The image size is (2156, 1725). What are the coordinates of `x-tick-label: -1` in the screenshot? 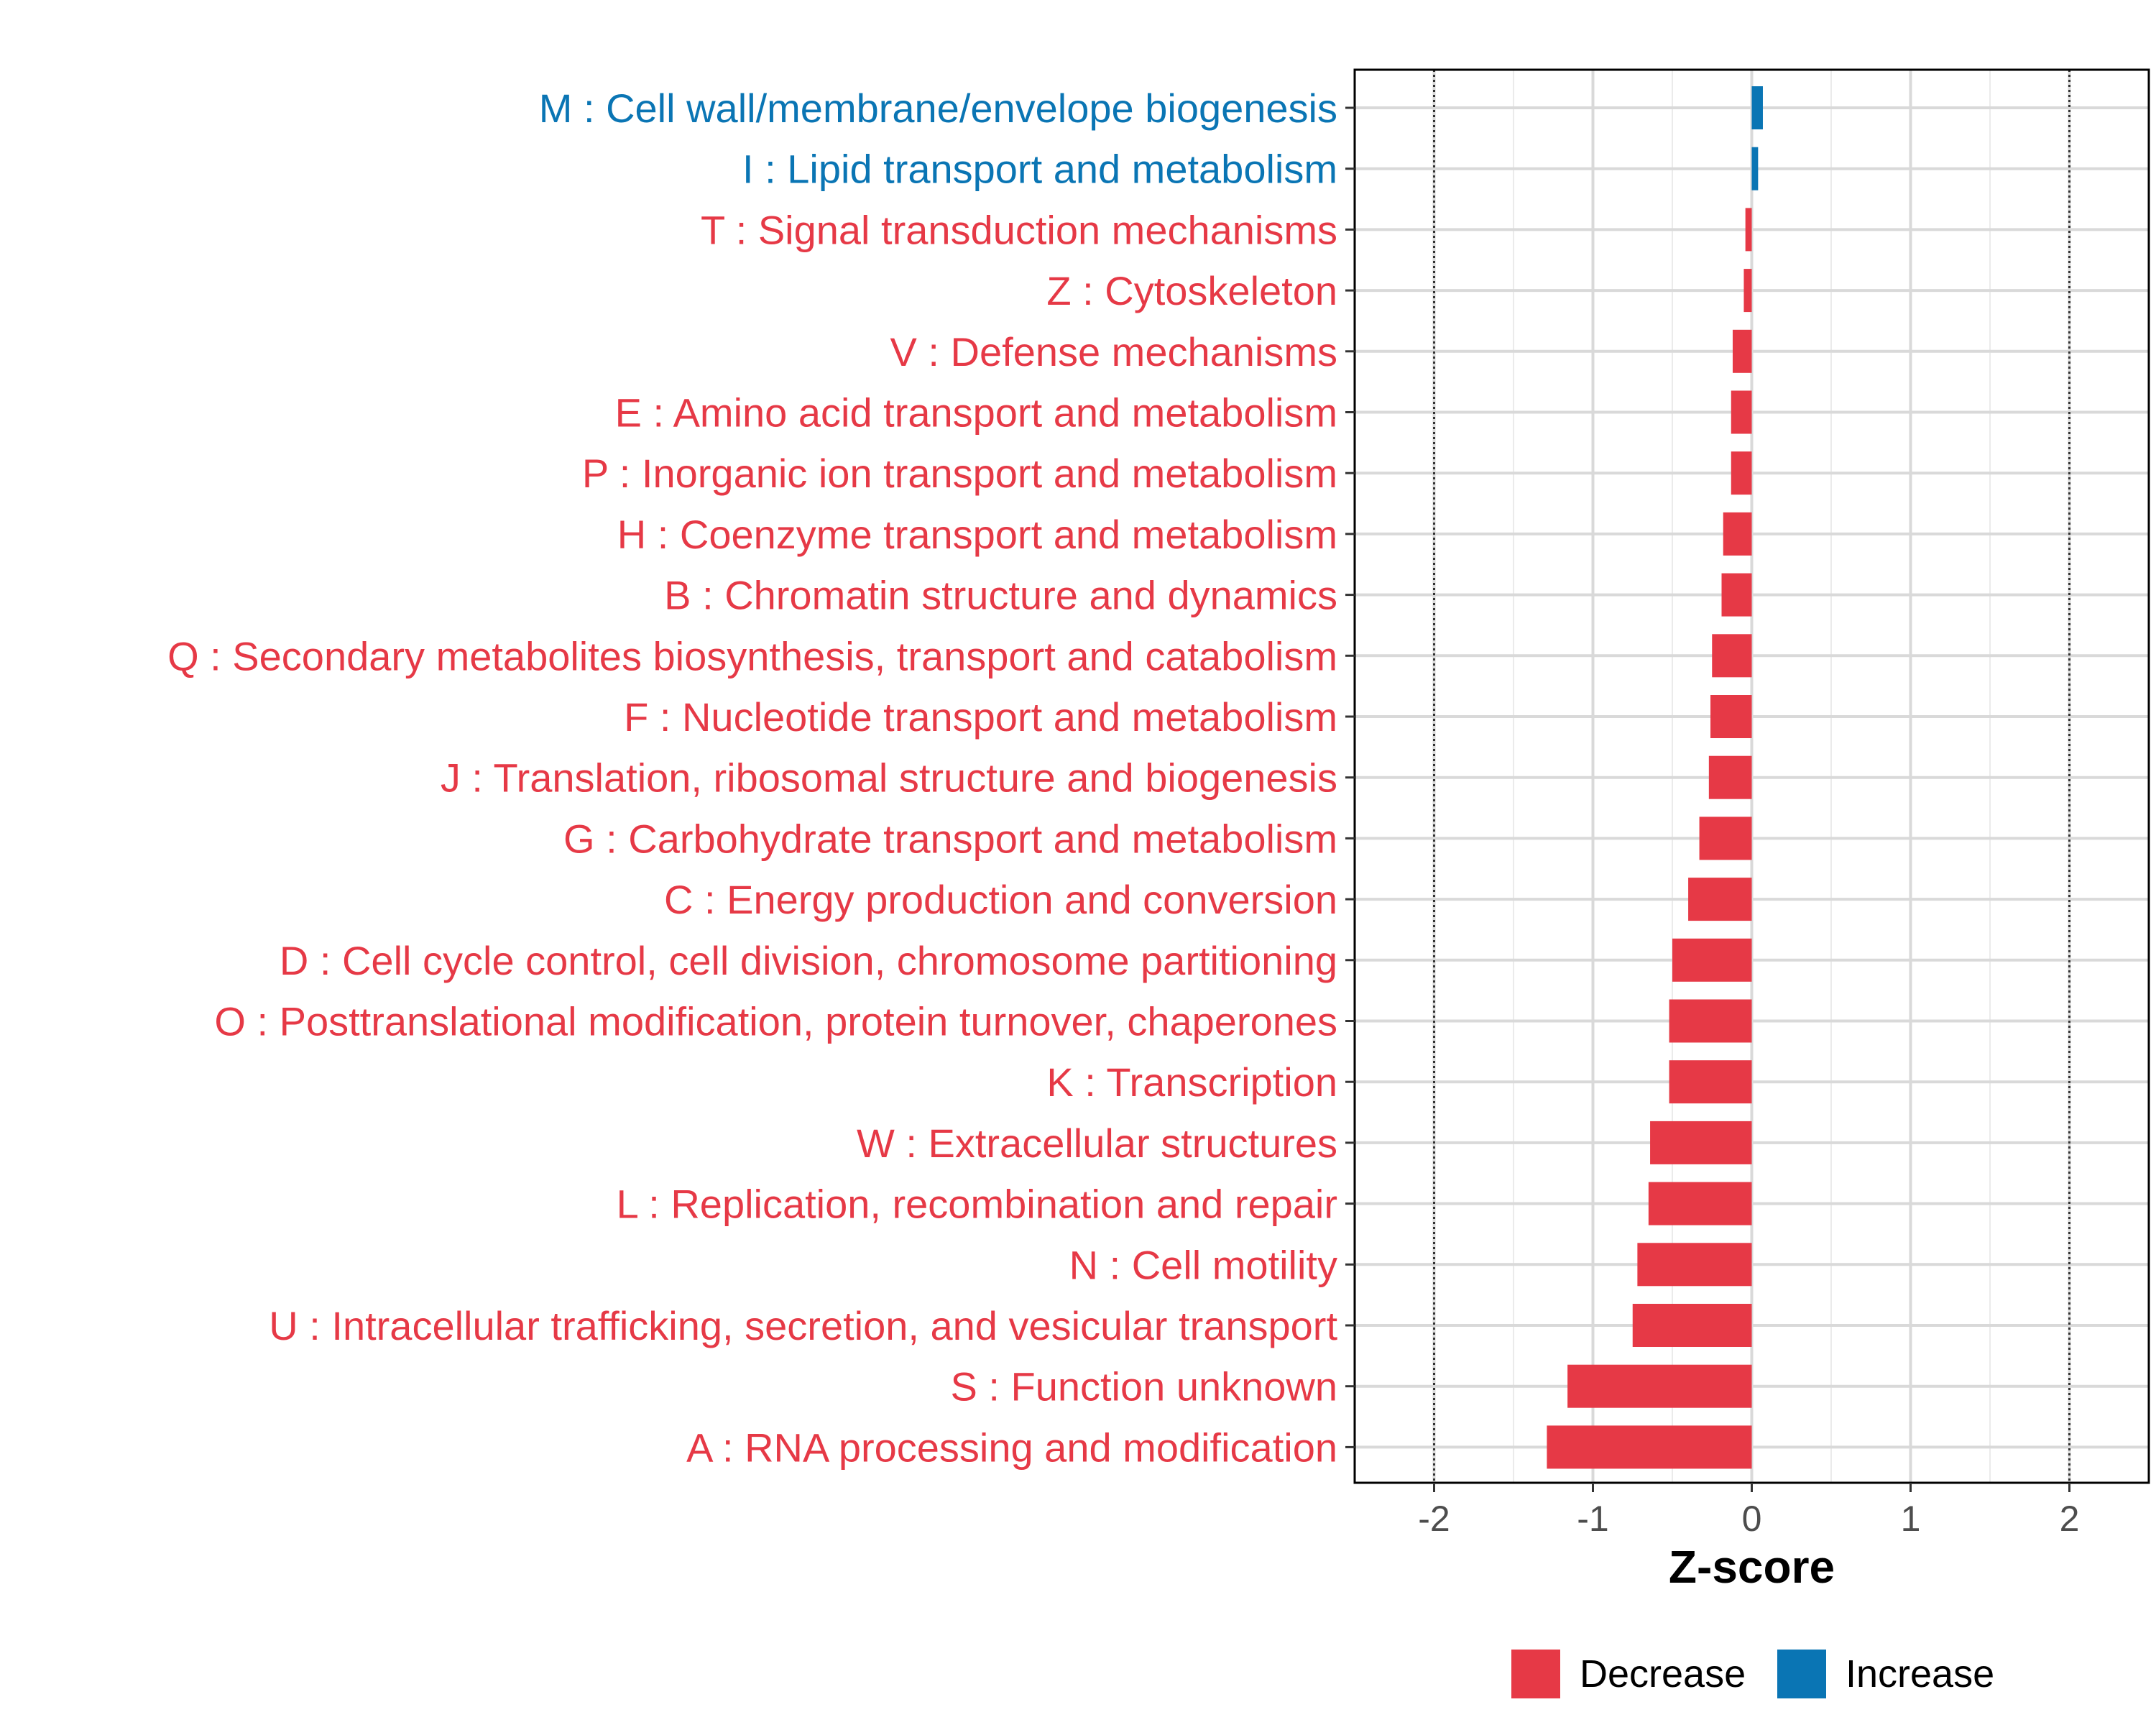 It's located at (1592, 1519).